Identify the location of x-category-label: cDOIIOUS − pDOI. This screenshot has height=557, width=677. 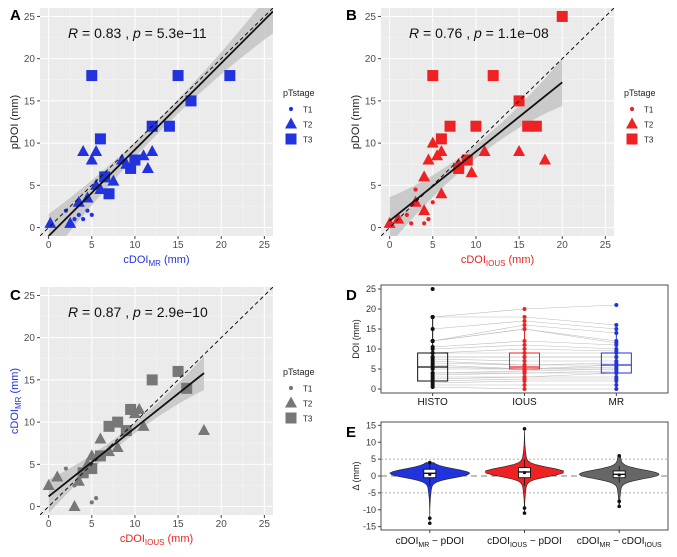
(524, 542).